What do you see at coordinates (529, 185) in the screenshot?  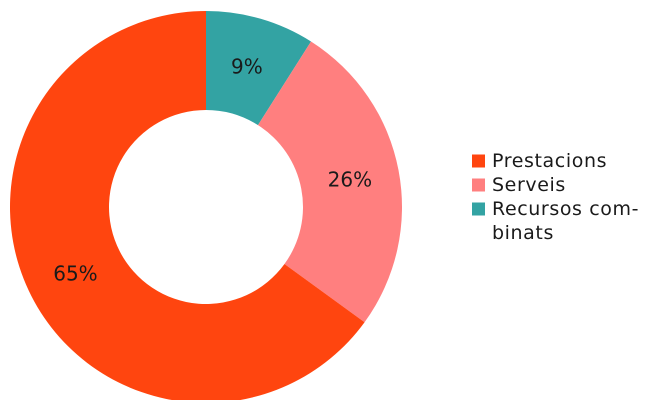 I see `legend-label-serveis: Serveis` at bounding box center [529, 185].